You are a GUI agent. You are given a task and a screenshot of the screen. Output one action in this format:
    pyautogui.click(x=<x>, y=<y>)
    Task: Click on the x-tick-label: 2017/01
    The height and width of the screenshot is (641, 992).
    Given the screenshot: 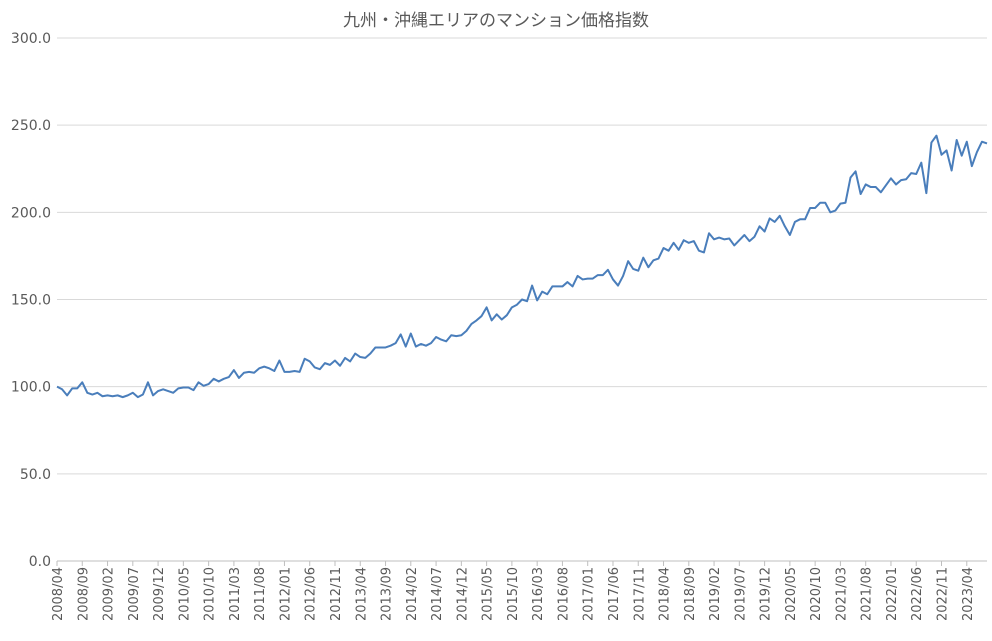 What is the action you would take?
    pyautogui.click(x=589, y=594)
    